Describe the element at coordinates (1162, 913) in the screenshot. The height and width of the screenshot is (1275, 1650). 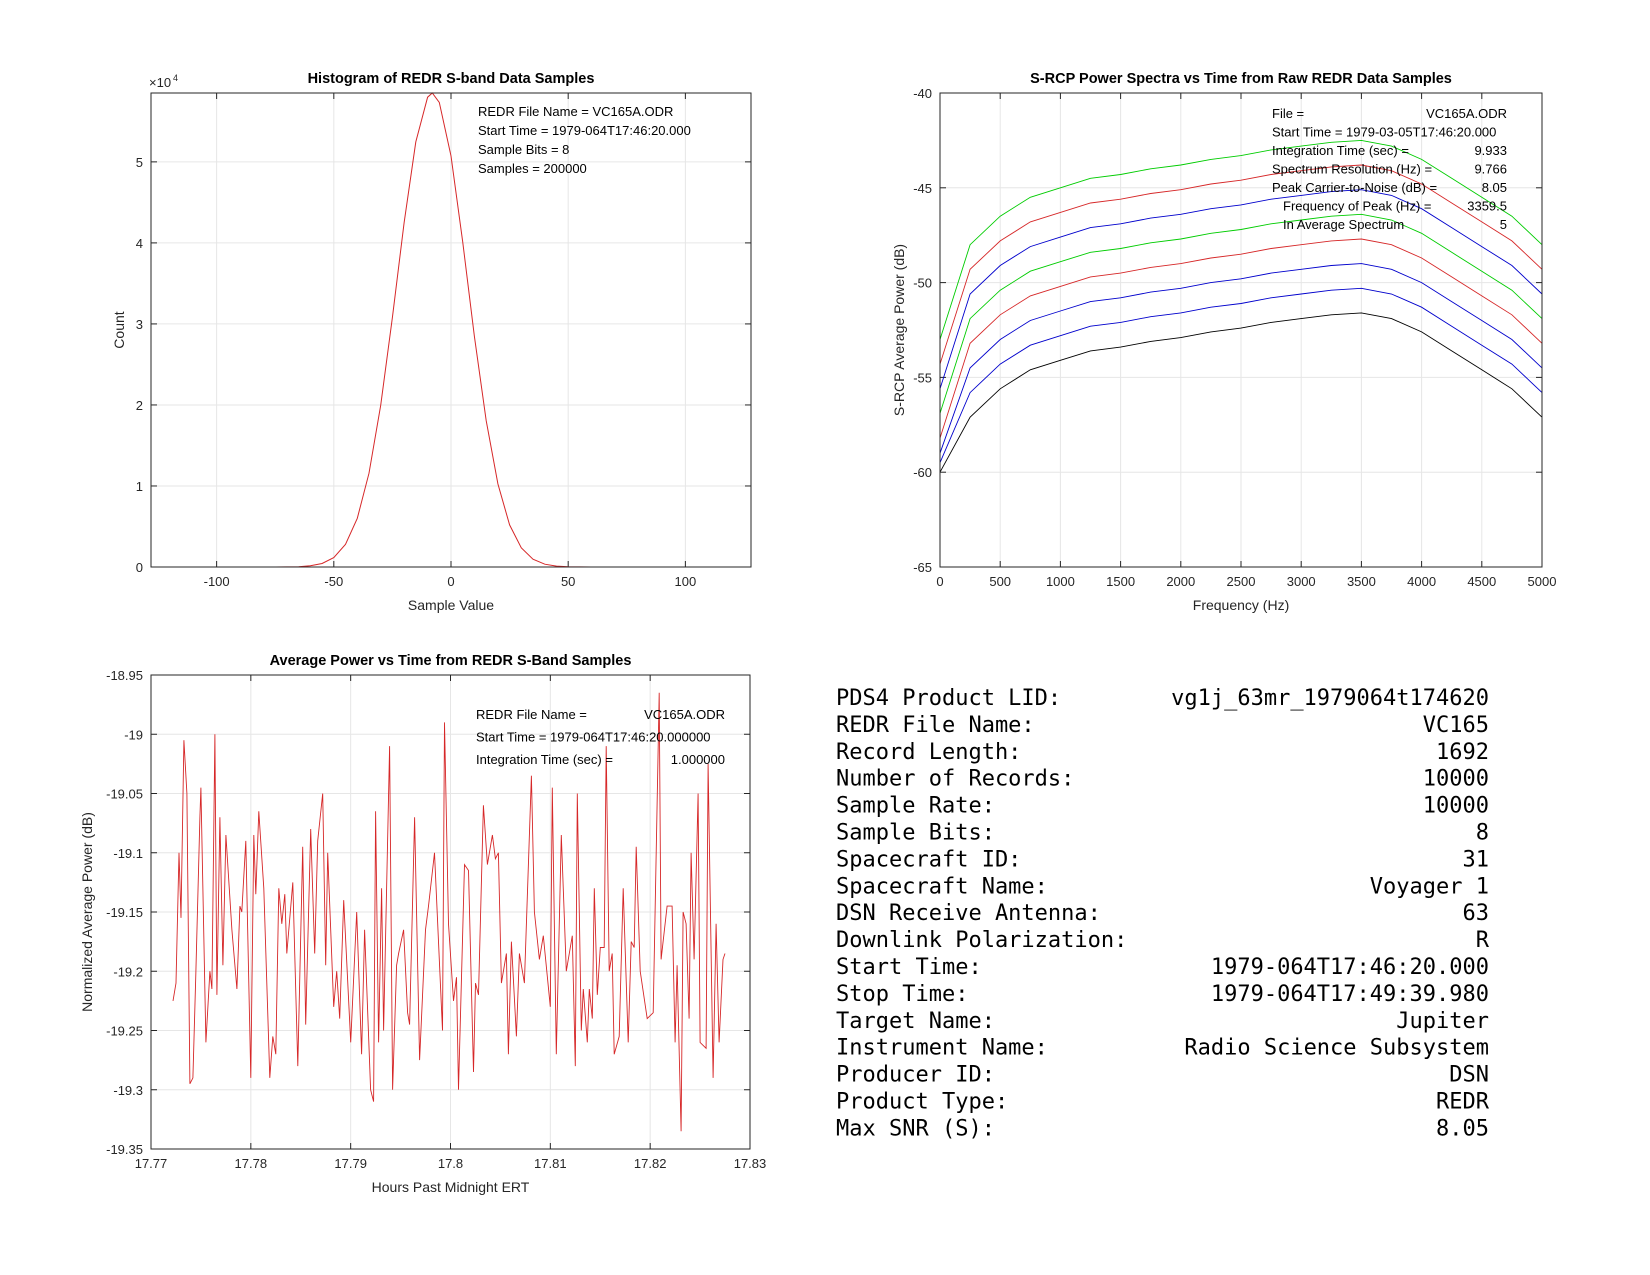
I see `table-row: DSN Receive Antenna: 63` at that location.